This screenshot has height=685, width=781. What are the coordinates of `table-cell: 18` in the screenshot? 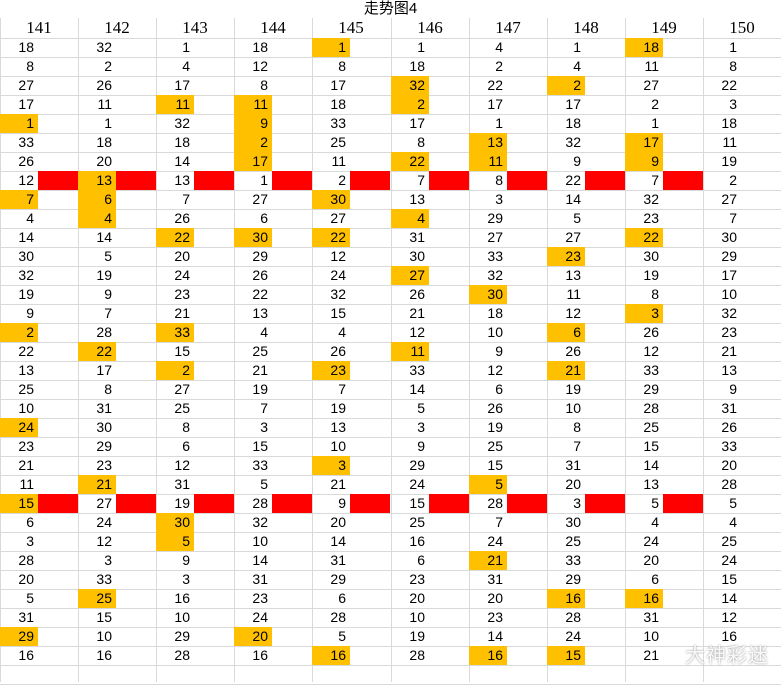 It's located at (417, 66).